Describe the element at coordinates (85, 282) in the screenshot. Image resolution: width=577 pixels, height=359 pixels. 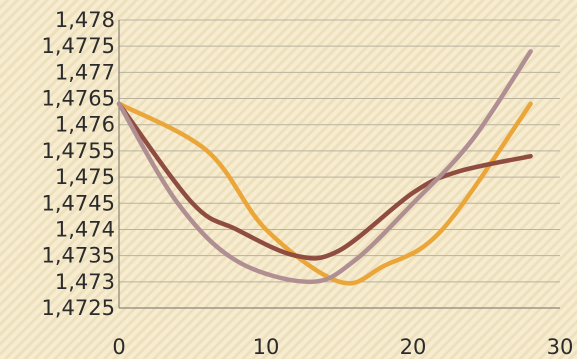
I see `y-tick-label: 1,473` at that location.